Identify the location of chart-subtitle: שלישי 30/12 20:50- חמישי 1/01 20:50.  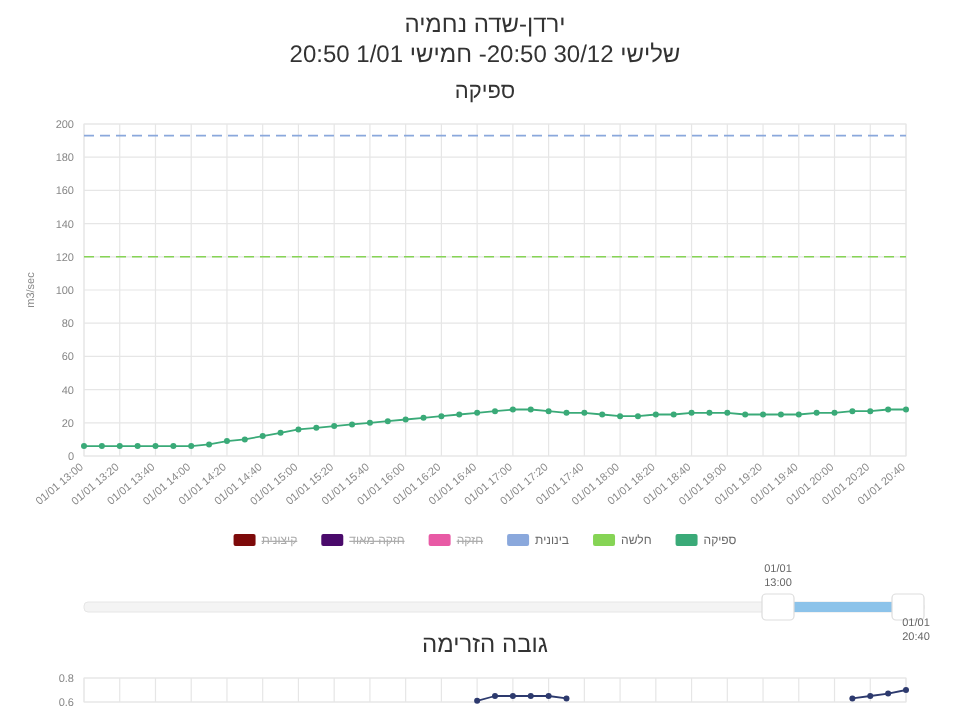
(485, 54).